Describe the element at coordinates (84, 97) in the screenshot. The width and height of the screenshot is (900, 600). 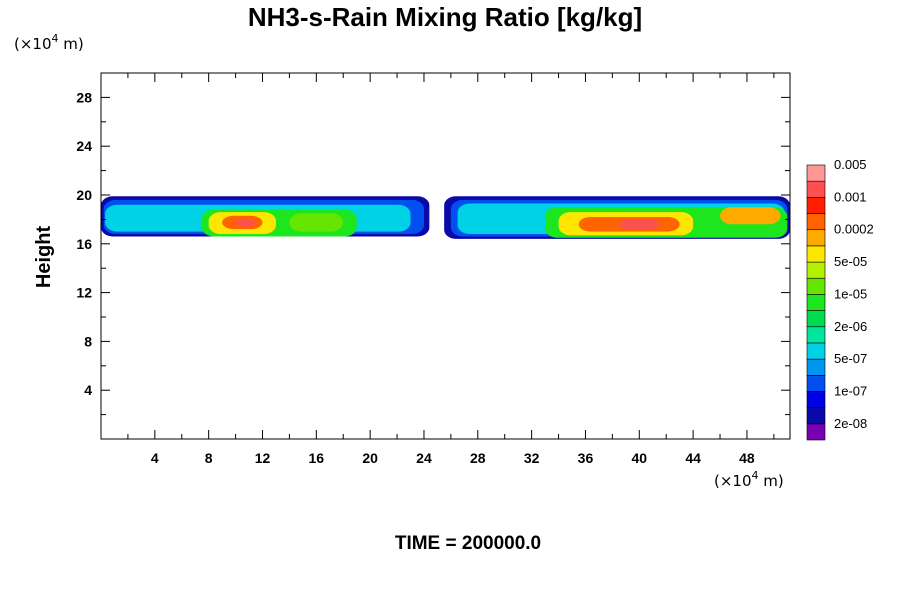
I see `y-tick-label: 28` at that location.